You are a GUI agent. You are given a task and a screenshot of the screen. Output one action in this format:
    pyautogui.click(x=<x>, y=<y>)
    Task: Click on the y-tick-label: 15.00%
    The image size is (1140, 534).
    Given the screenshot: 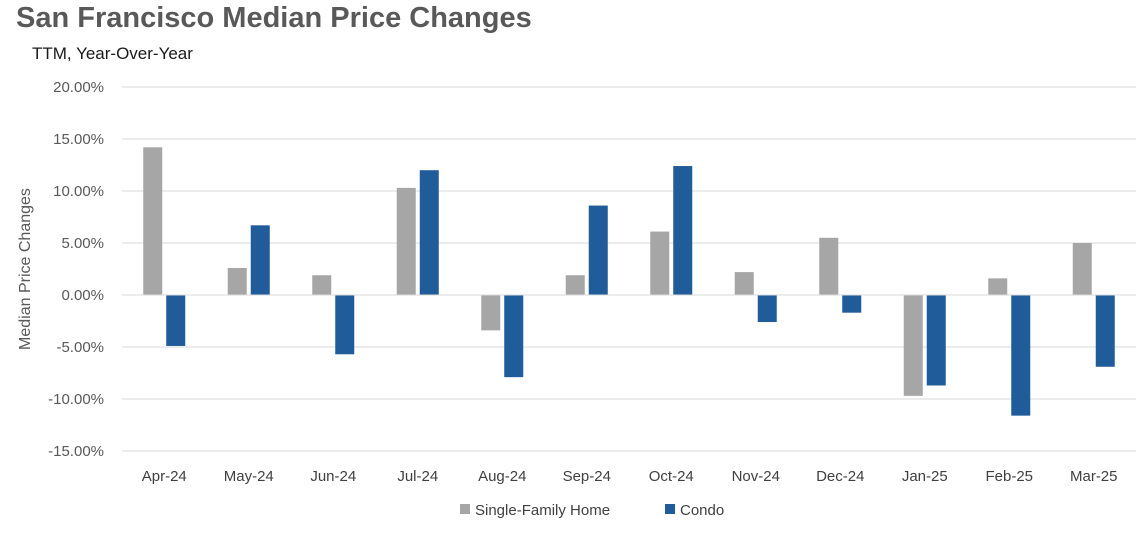 What is the action you would take?
    pyautogui.click(x=78, y=139)
    